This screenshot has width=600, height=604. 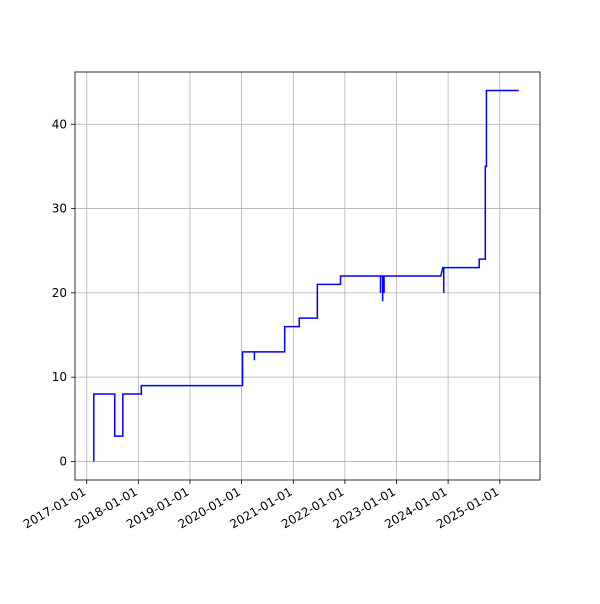 I want to click on y-tick-label: 20, so click(x=59, y=293).